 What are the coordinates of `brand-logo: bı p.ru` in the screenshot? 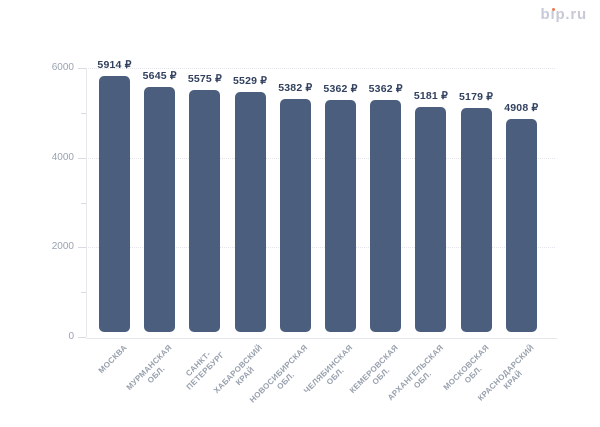 It's located at (564, 14).